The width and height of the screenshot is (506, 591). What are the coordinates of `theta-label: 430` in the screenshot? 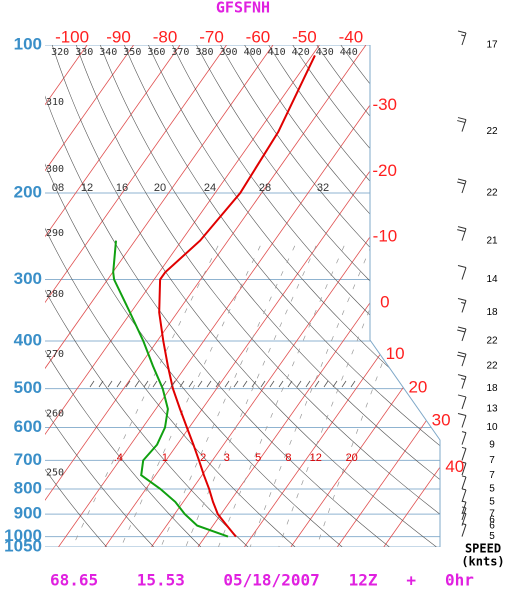 It's located at (325, 52).